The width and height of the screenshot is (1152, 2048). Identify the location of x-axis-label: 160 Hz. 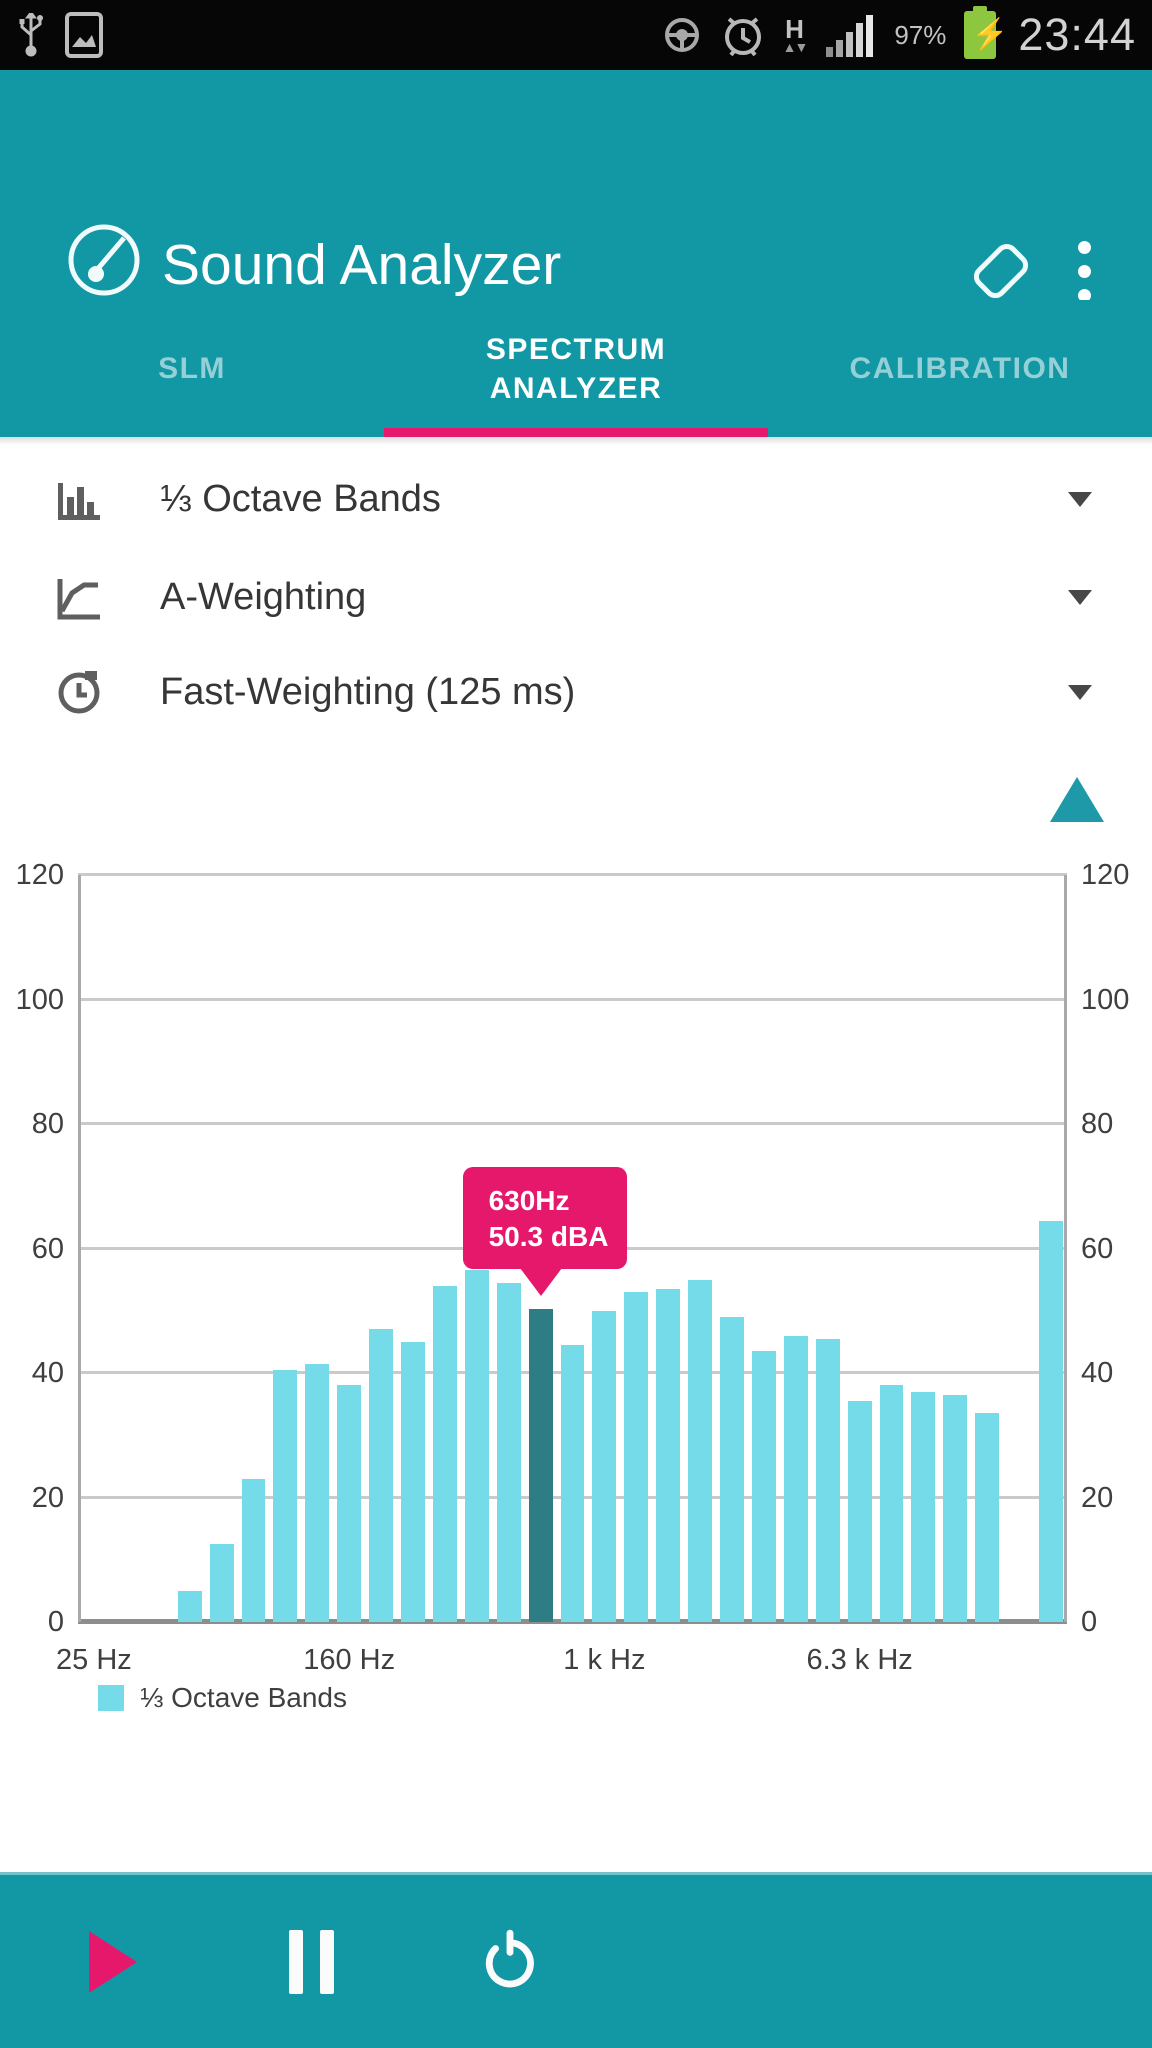
(349, 1660).